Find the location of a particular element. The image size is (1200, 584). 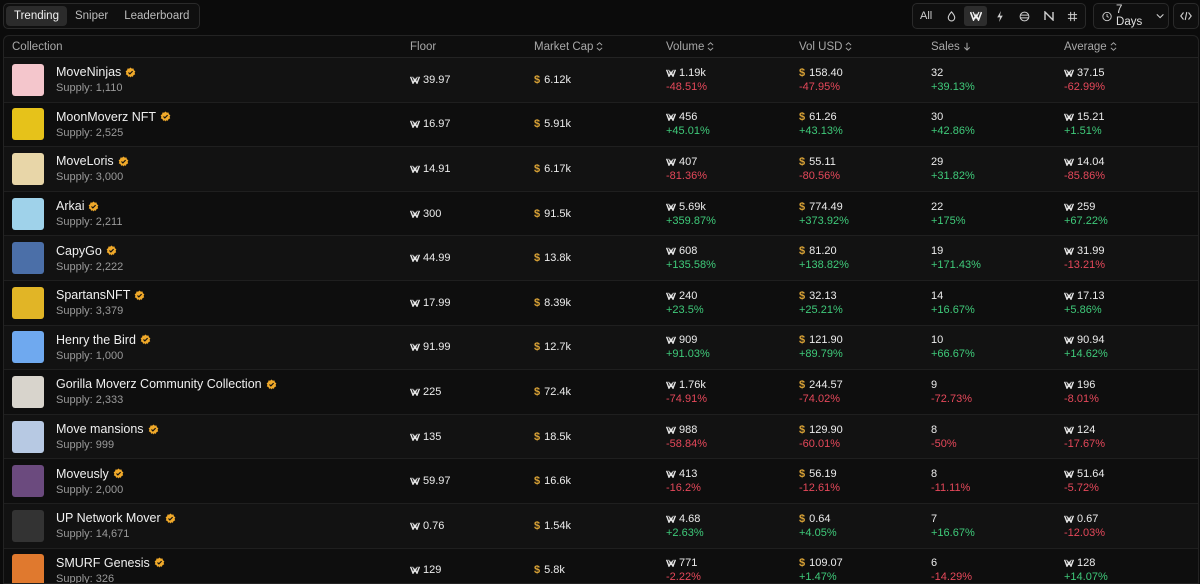

average-change: -62.99% is located at coordinates (1084, 86).